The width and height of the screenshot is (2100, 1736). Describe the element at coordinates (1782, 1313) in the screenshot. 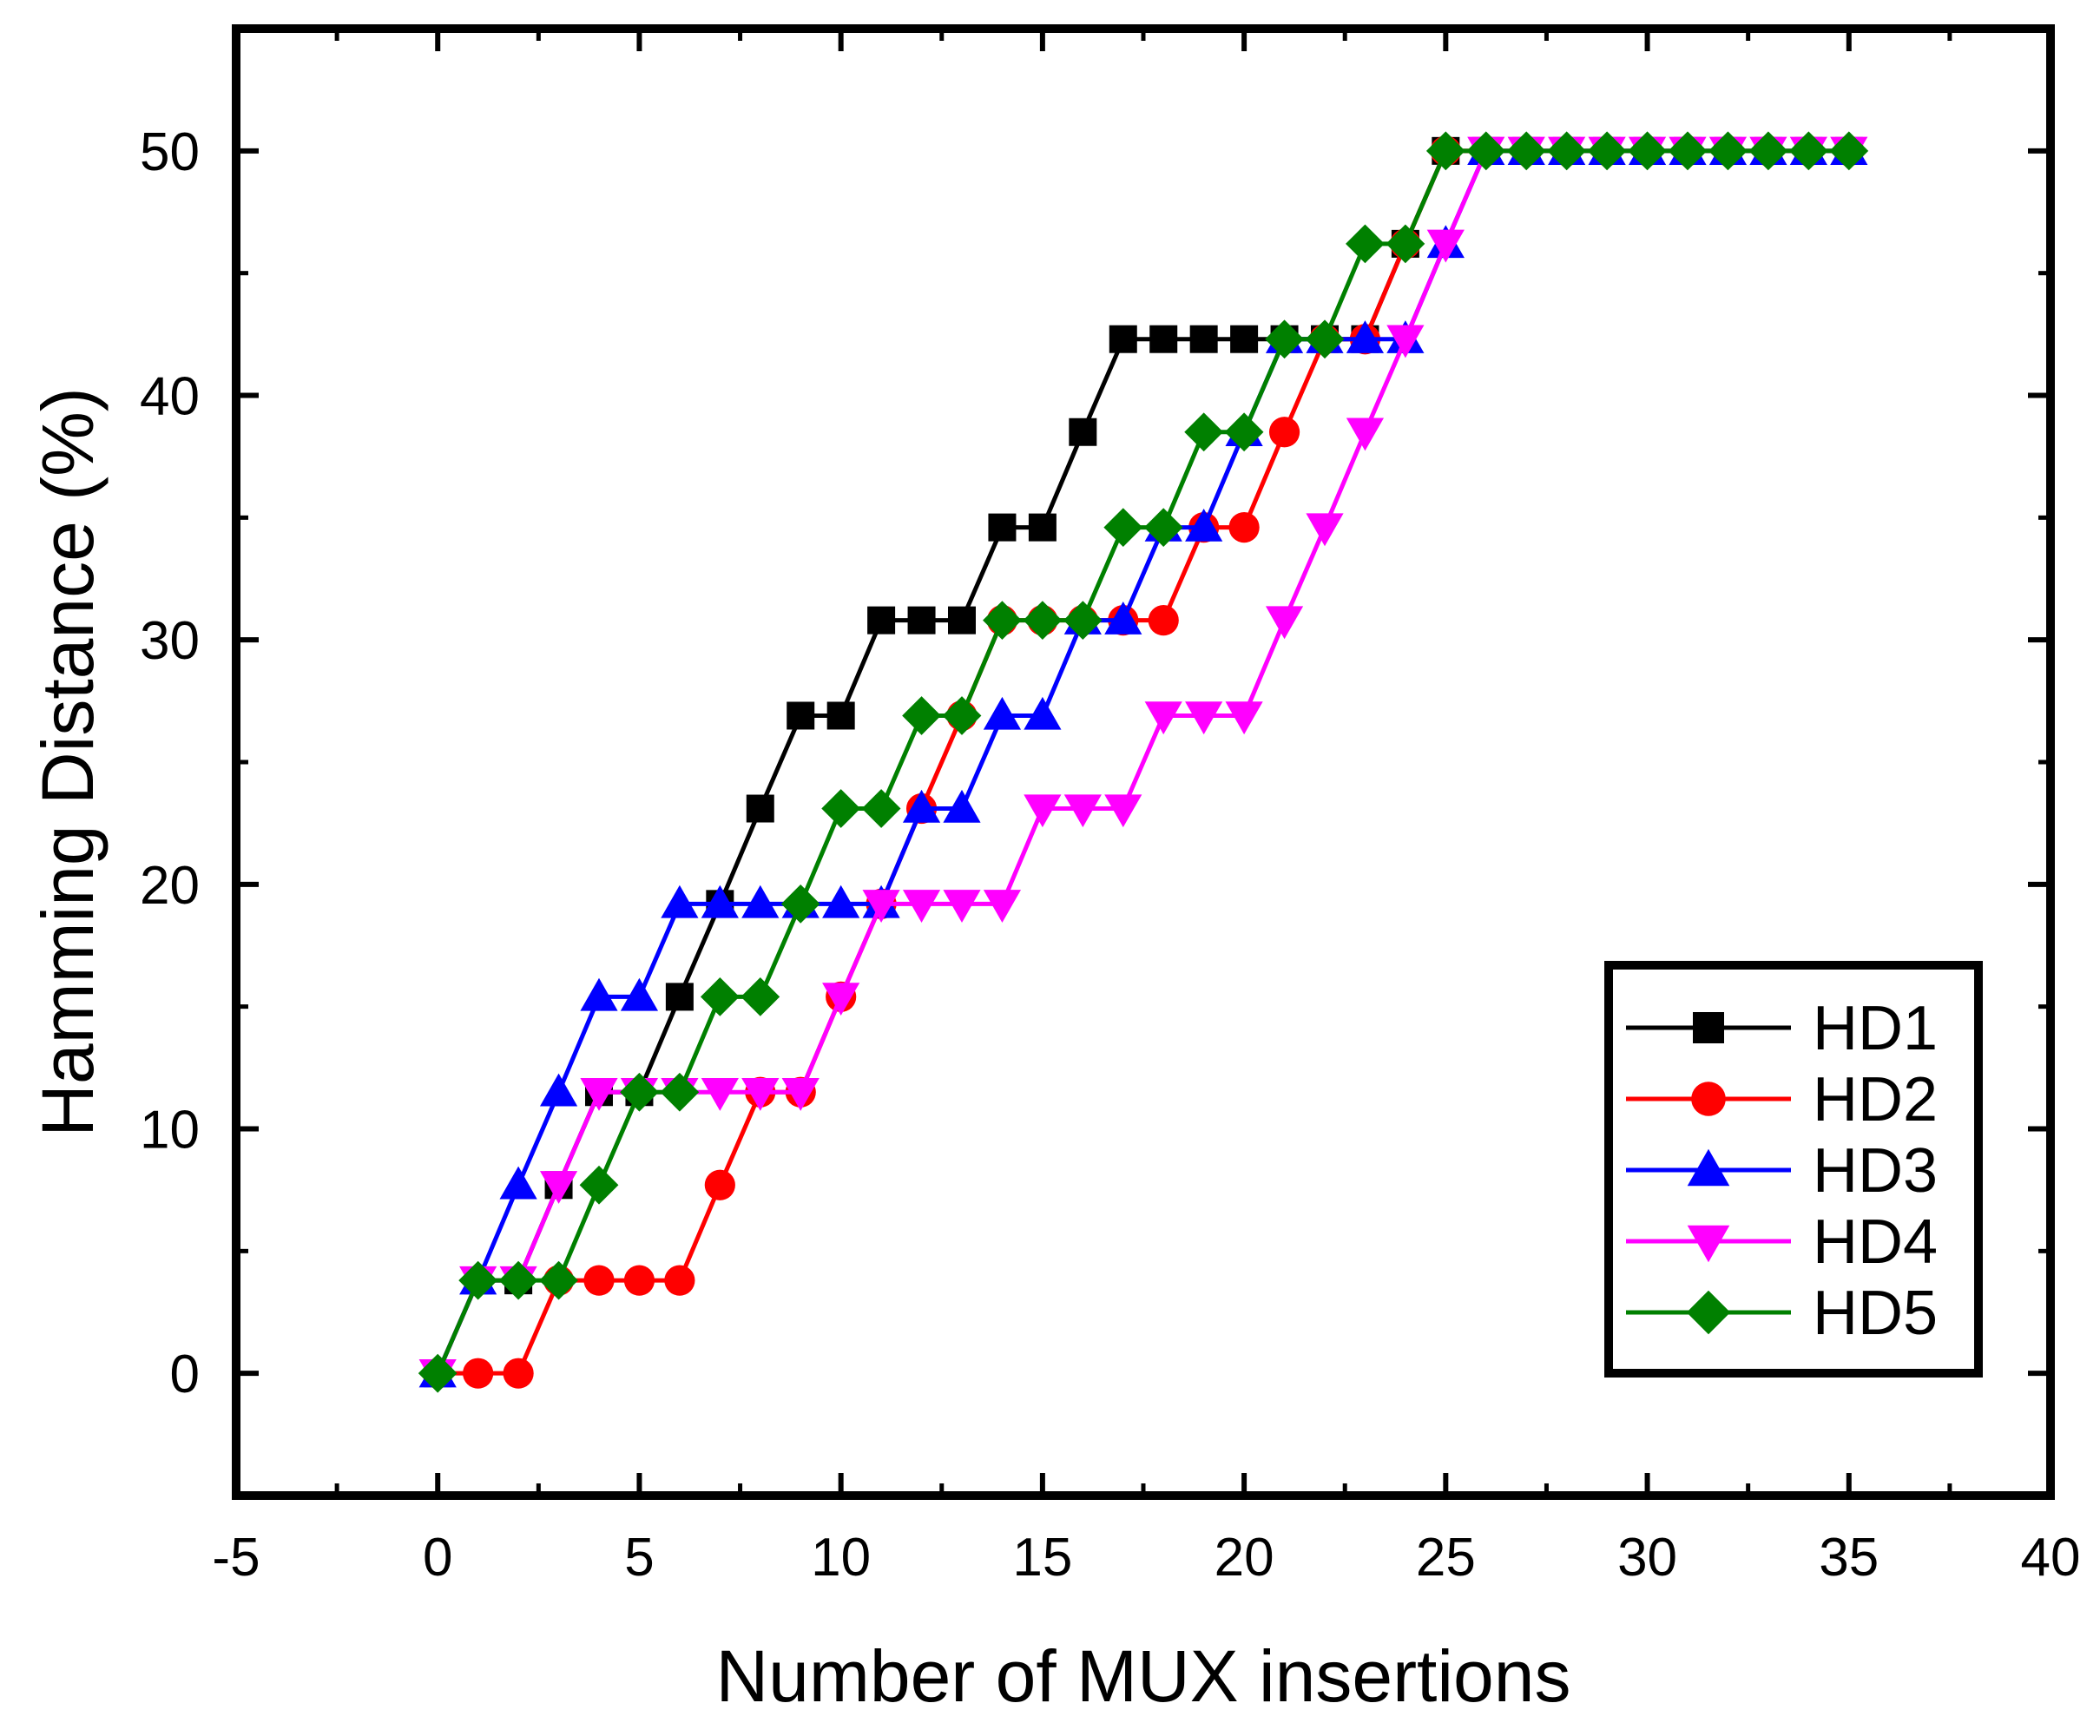

I see `legend-item-hd5: HD5` at that location.